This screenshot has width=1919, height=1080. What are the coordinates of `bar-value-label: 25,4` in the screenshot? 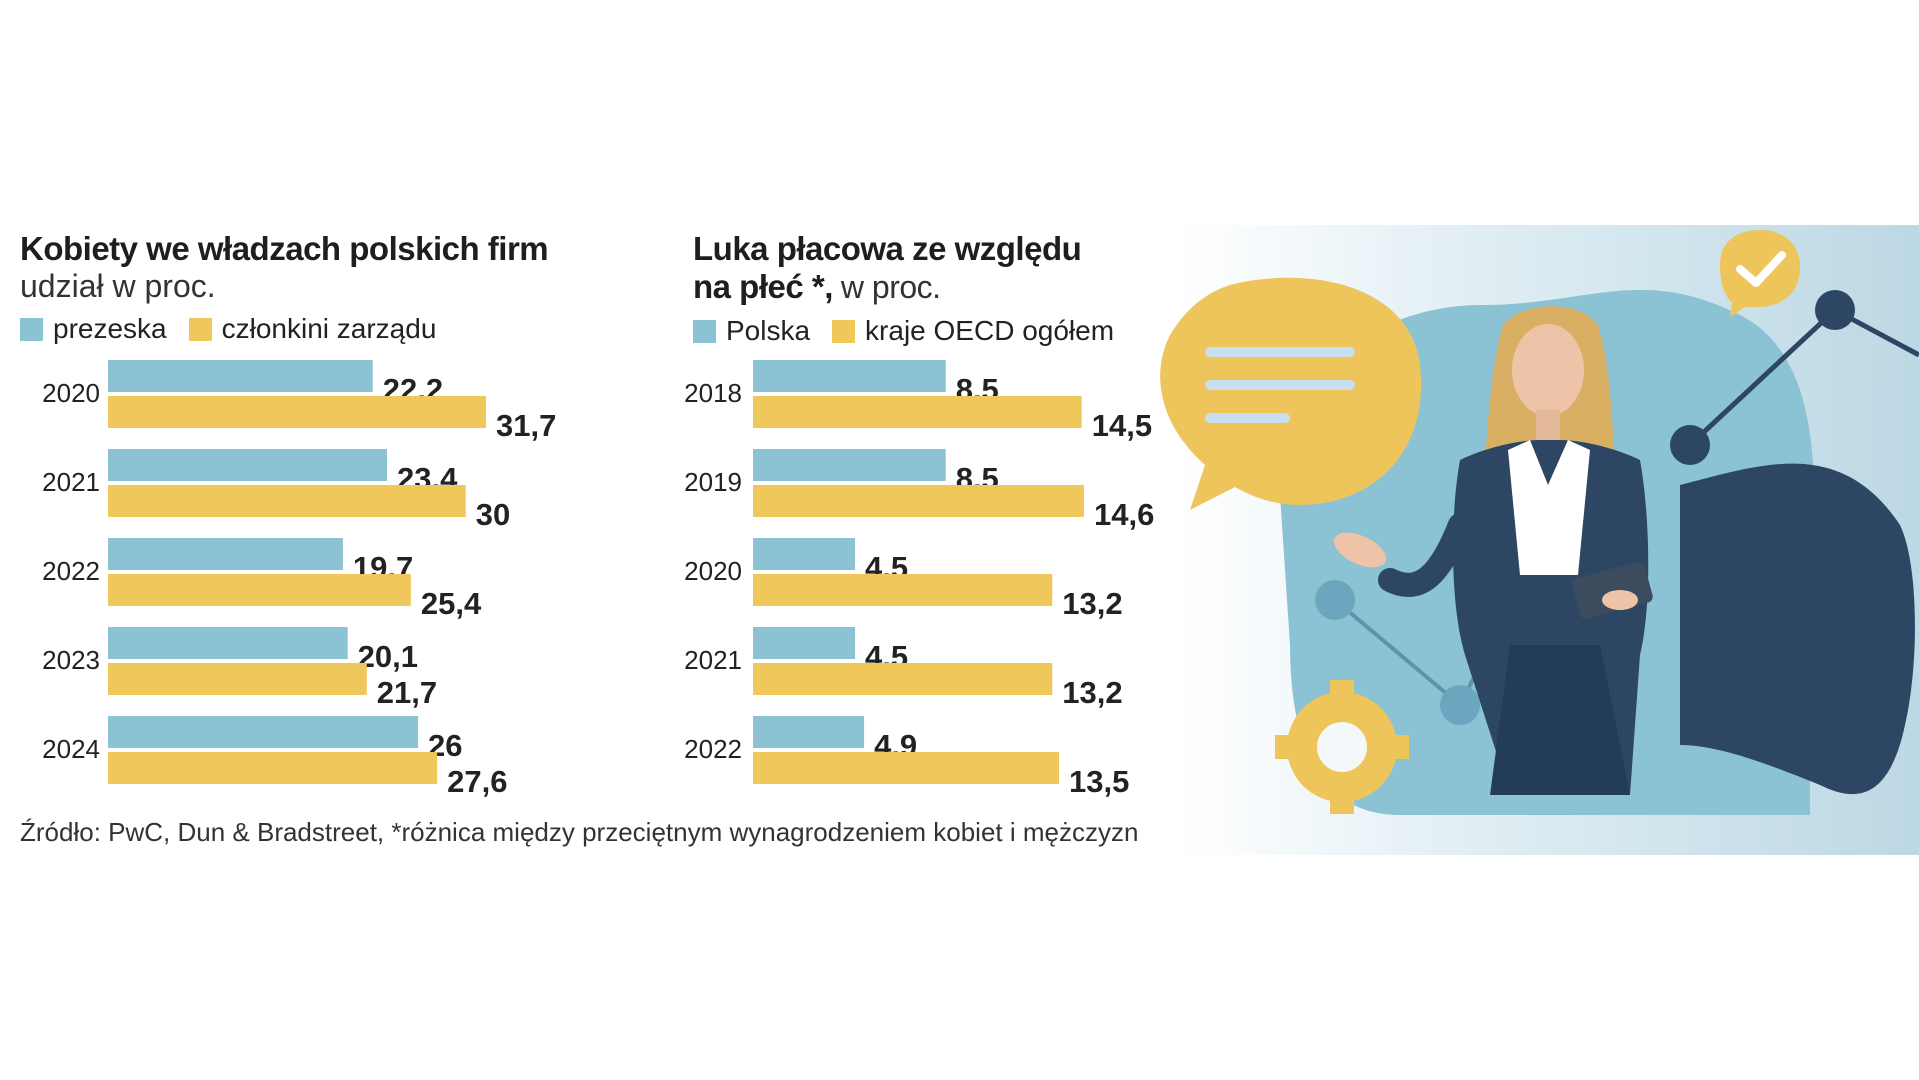 It's located at (451, 603).